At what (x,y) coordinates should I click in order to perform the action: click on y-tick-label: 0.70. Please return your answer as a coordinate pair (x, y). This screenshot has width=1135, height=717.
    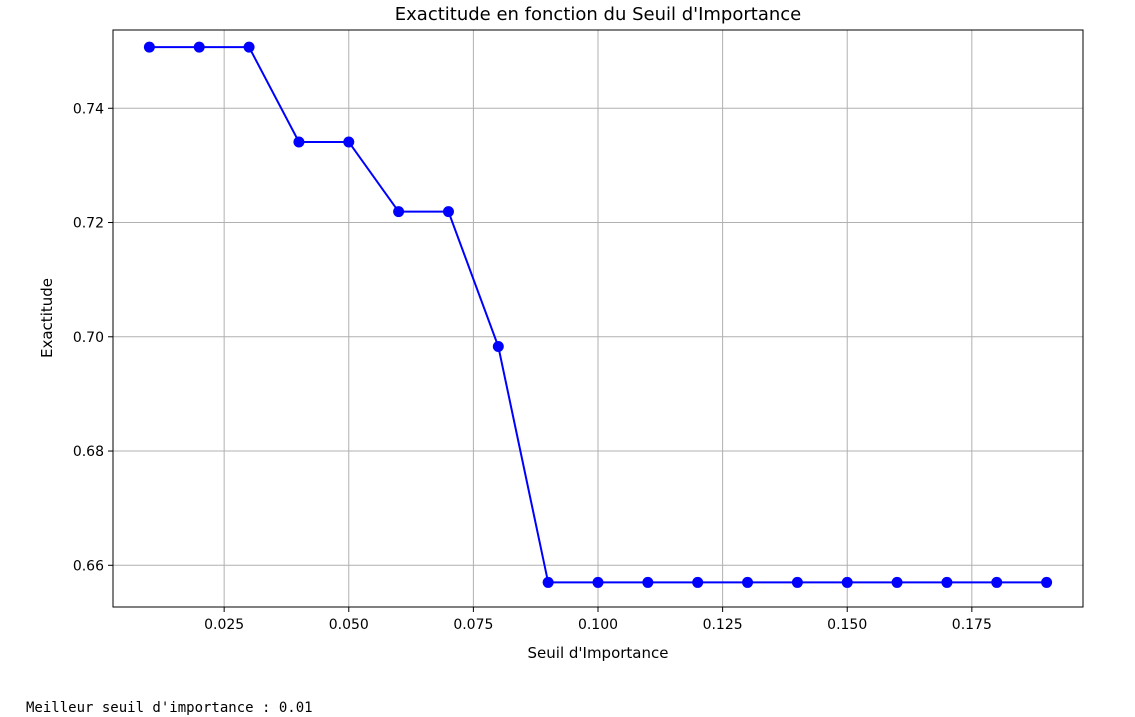
    Looking at the image, I should click on (88, 338).